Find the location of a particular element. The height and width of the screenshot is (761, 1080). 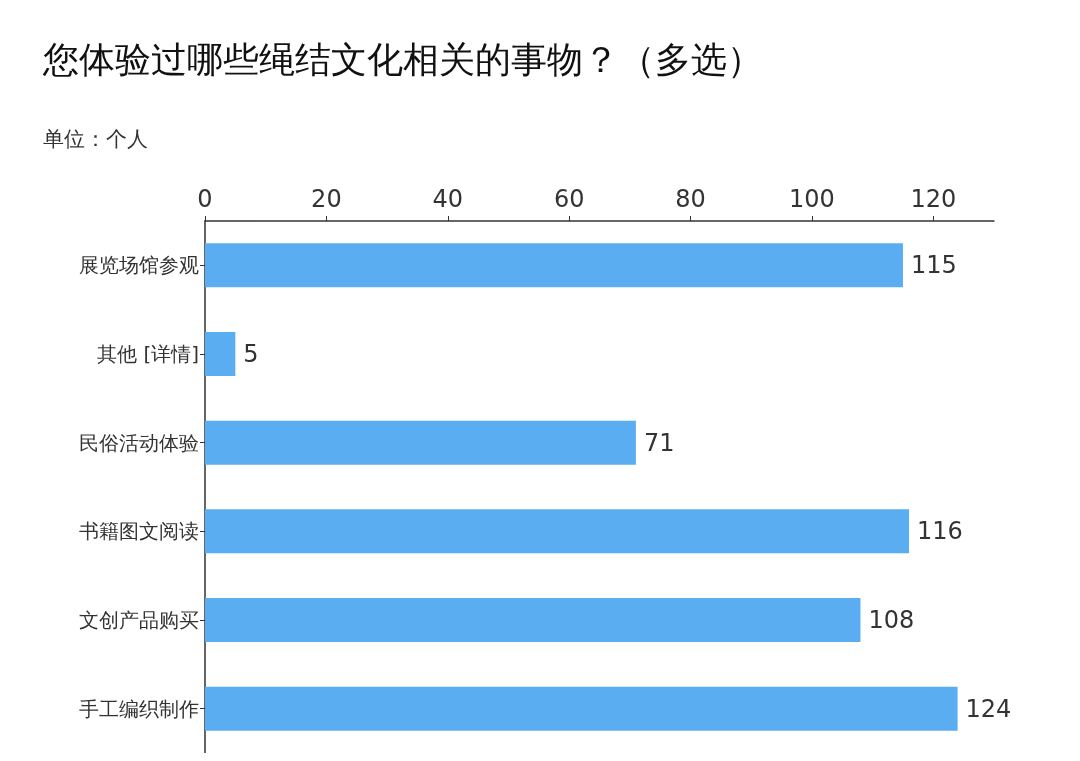

y-tick-label: 展览场馆参观 is located at coordinates (139, 265).